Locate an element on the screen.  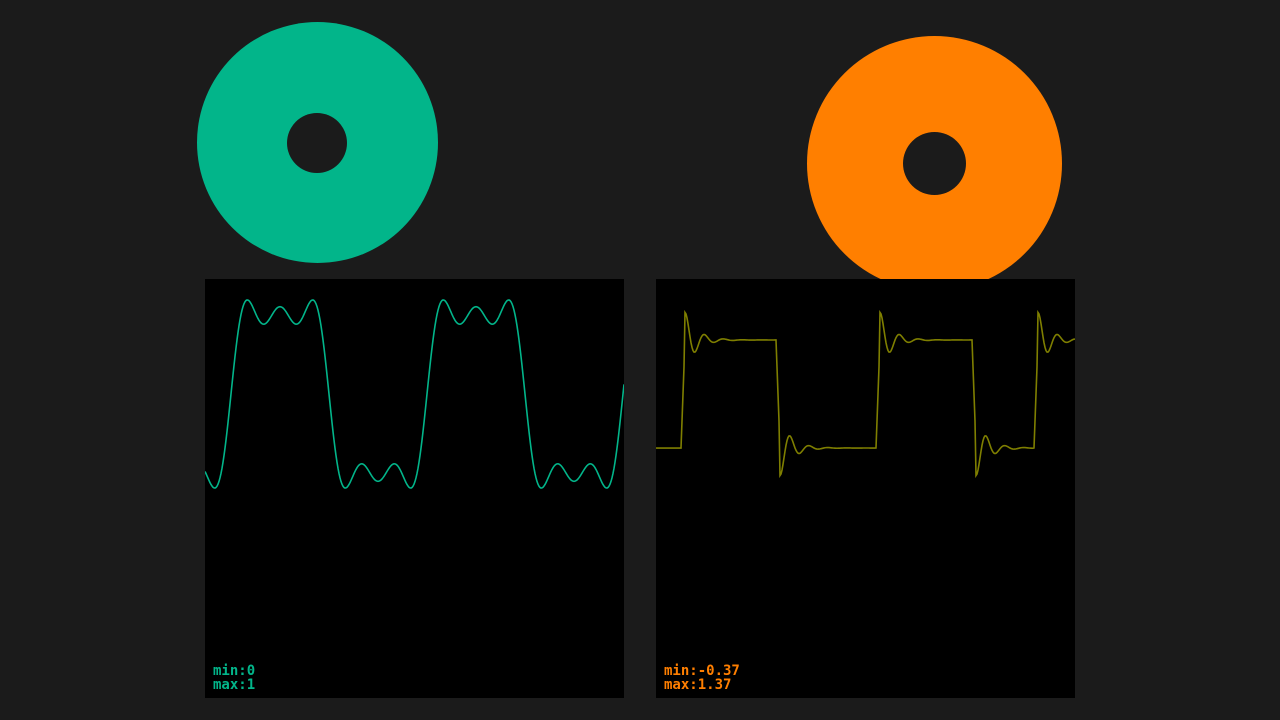
green-ring-indicator is located at coordinates (317, 142).